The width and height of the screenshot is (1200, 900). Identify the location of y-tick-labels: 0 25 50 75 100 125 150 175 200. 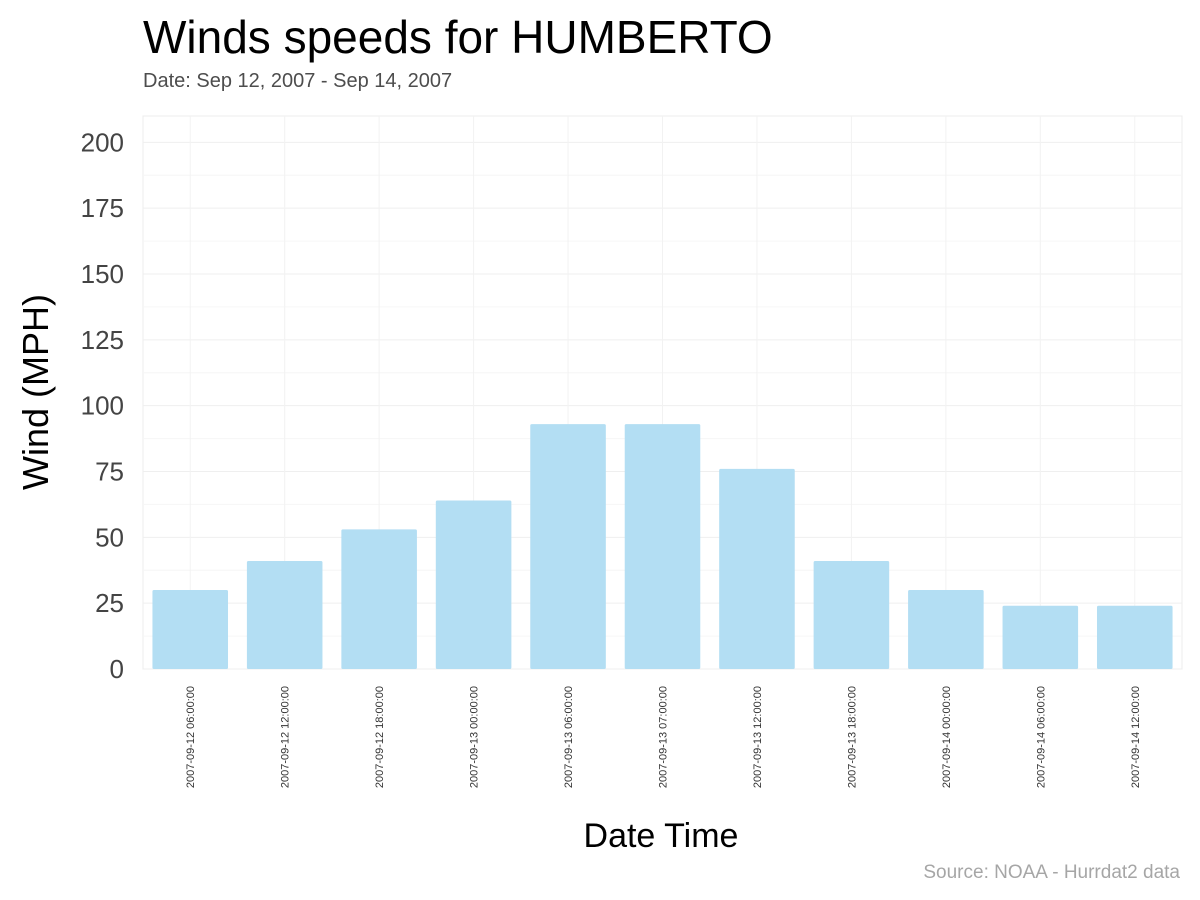
(102, 405).